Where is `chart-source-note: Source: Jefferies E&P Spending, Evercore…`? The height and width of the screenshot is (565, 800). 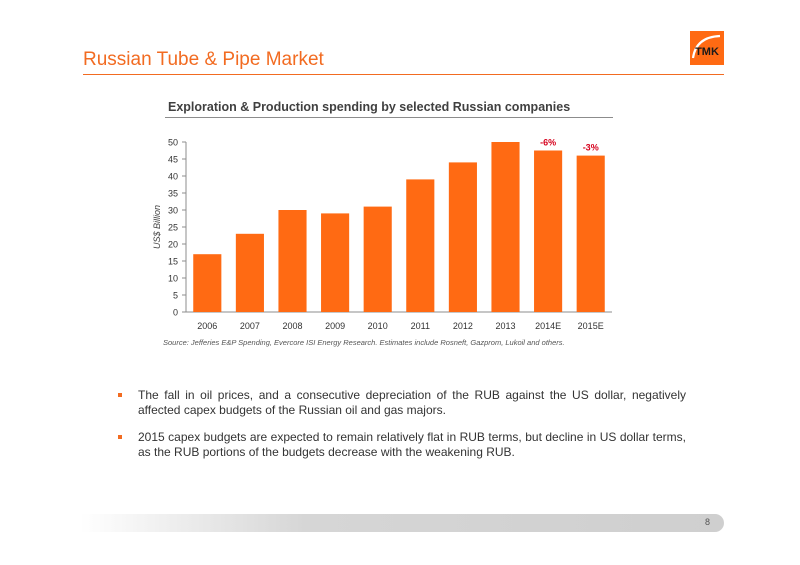
chart-source-note: Source: Jefferies E&P Spending, Evercore… is located at coordinates (364, 342).